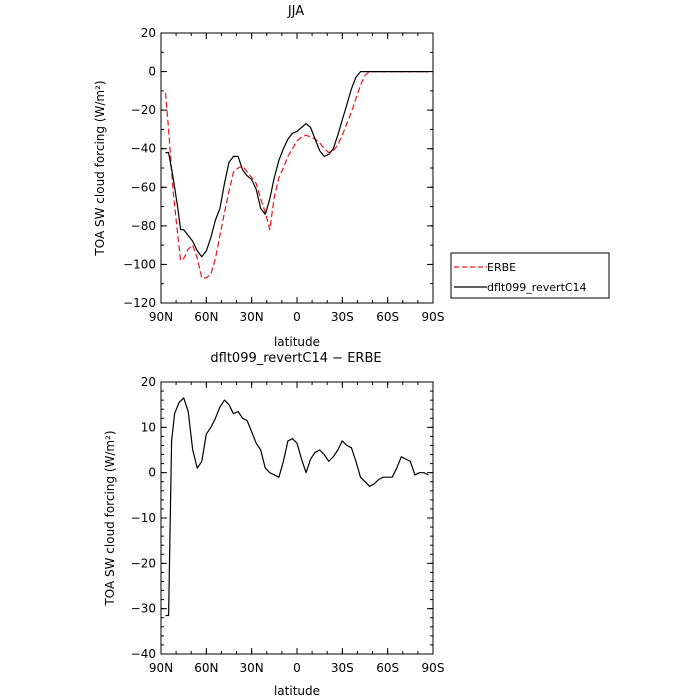 The image size is (700, 700). Describe the element at coordinates (152, 473) in the screenshot. I see `bottom-y-tick-label: 0` at that location.